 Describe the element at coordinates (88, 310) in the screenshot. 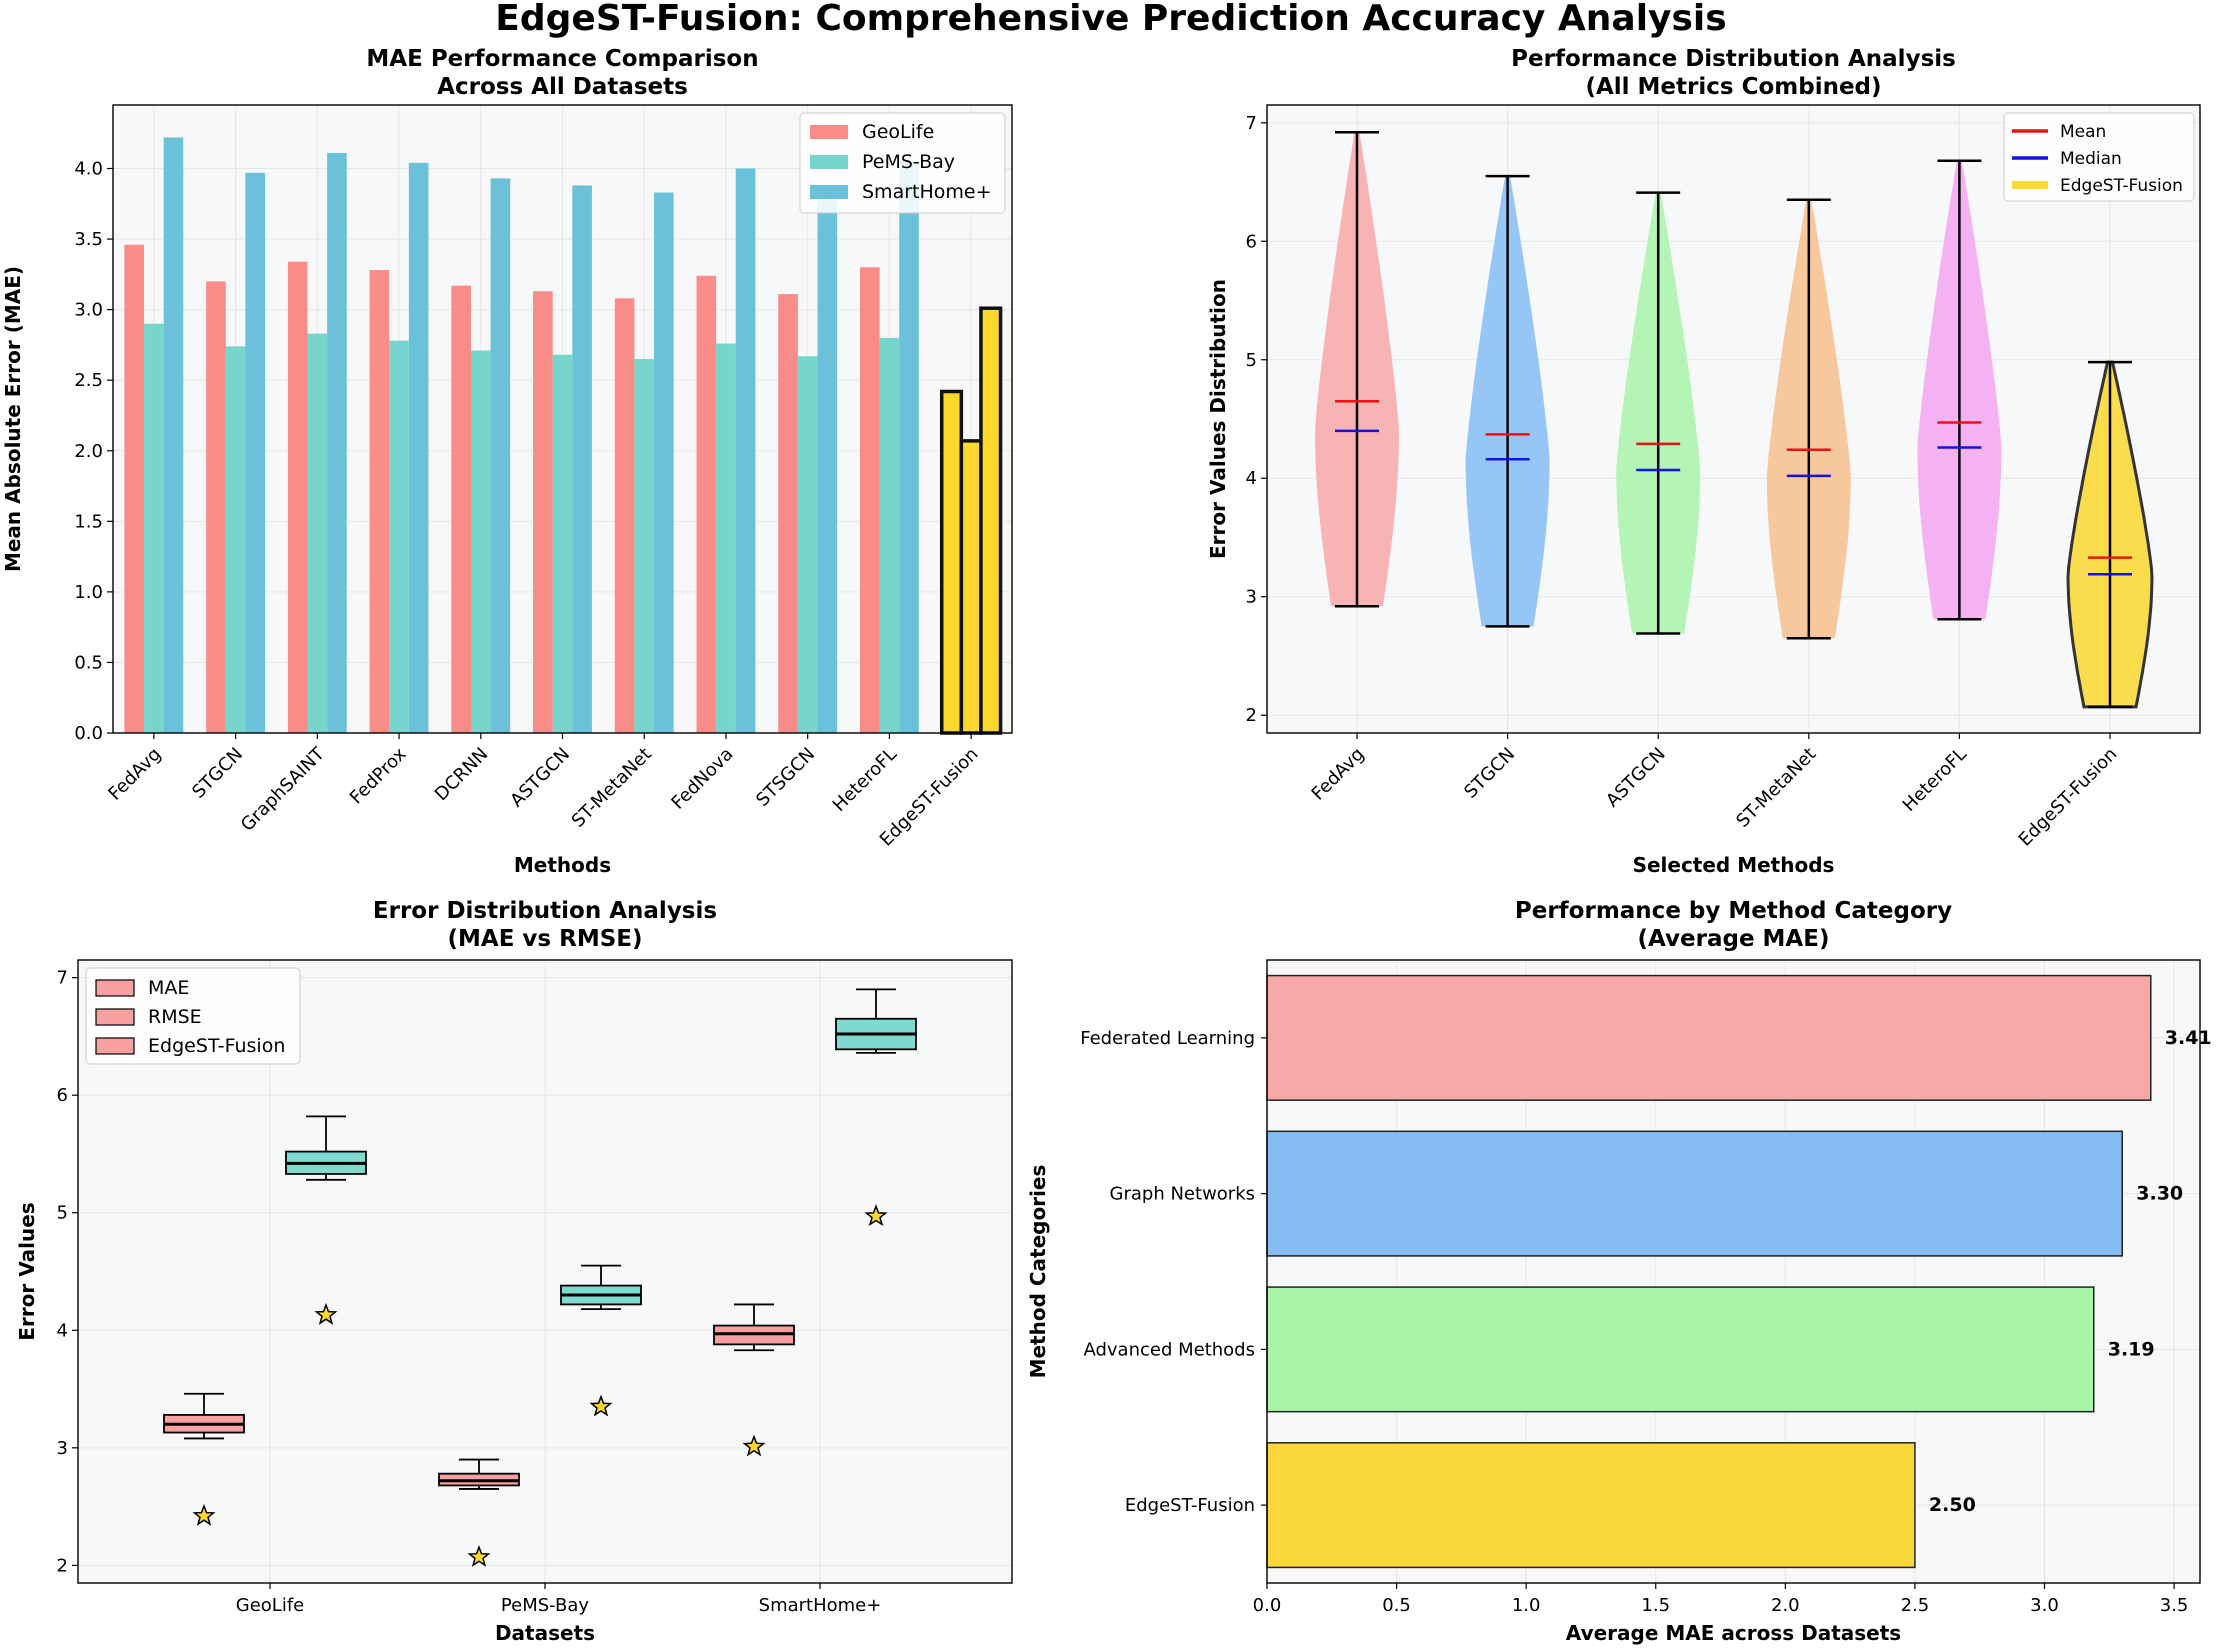

I see `y-tick-label: 3.0` at that location.